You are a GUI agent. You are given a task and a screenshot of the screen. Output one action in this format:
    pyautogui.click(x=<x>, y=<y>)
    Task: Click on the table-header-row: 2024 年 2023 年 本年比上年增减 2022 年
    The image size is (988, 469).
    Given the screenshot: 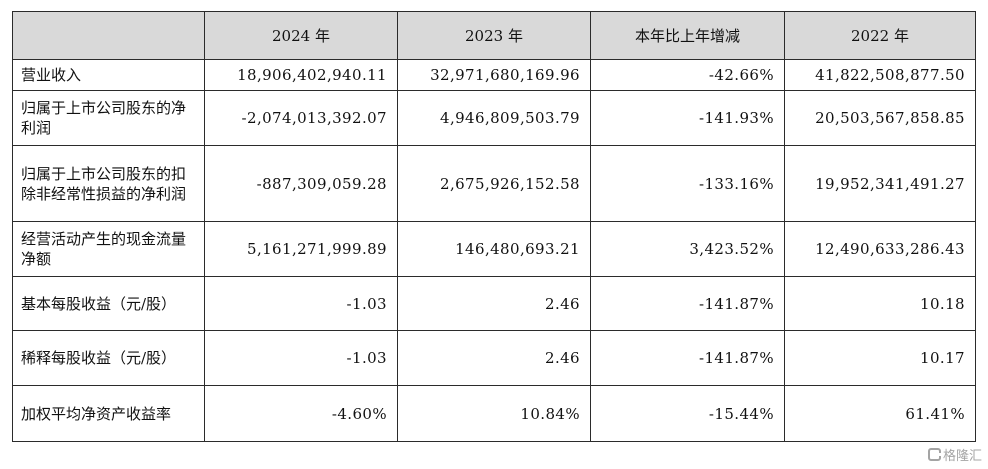 What is the action you would take?
    pyautogui.click(x=494, y=35)
    